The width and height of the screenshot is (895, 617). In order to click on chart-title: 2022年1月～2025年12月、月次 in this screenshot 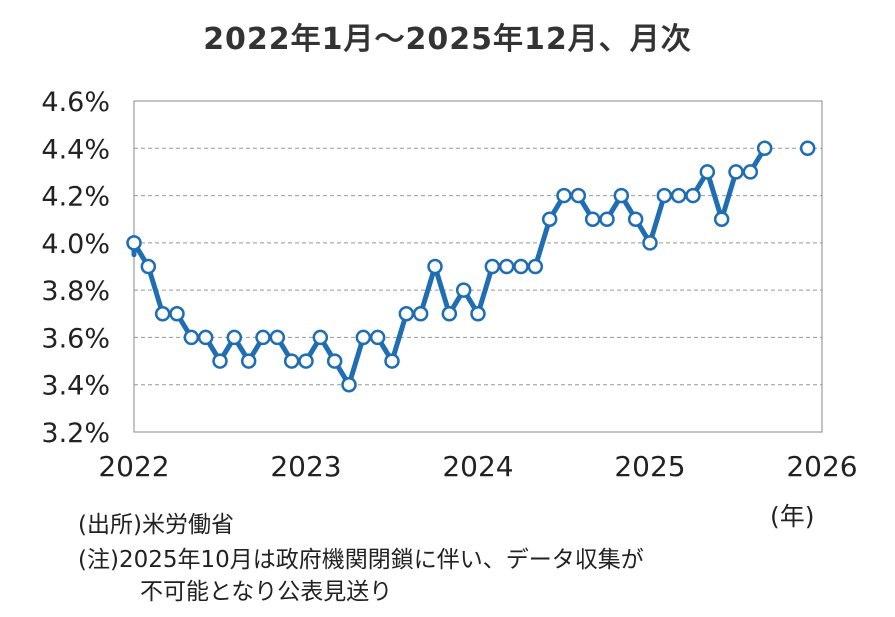, I will do `click(447, 39)`.